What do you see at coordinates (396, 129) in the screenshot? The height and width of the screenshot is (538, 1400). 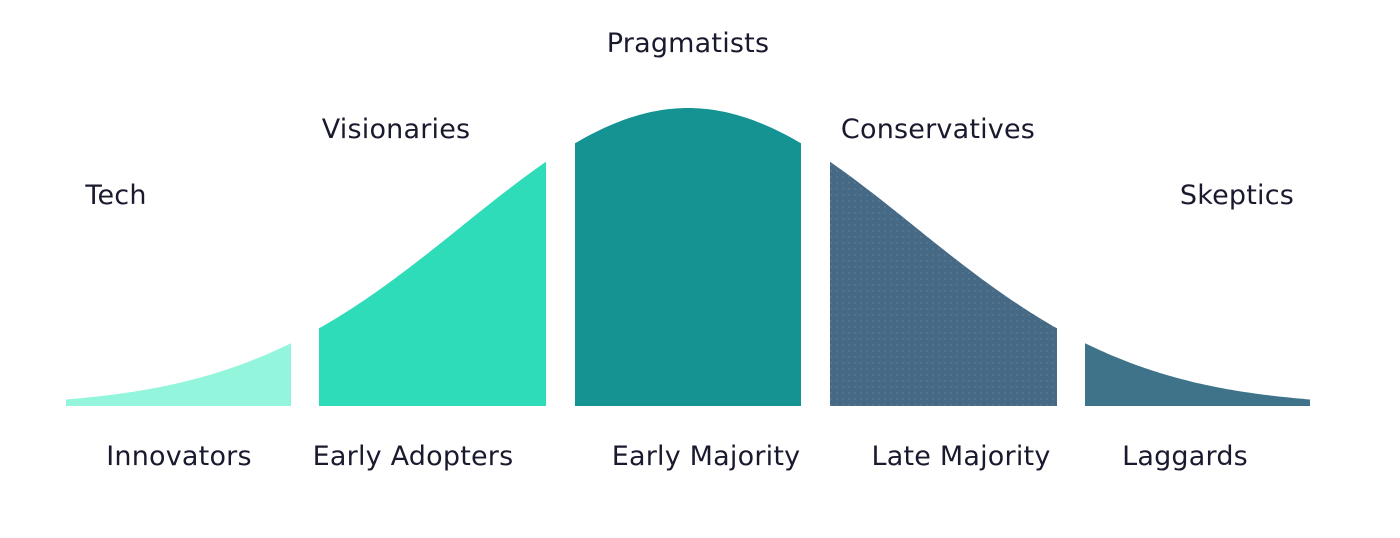 I see `persona-label-visionaries: Visionaries` at bounding box center [396, 129].